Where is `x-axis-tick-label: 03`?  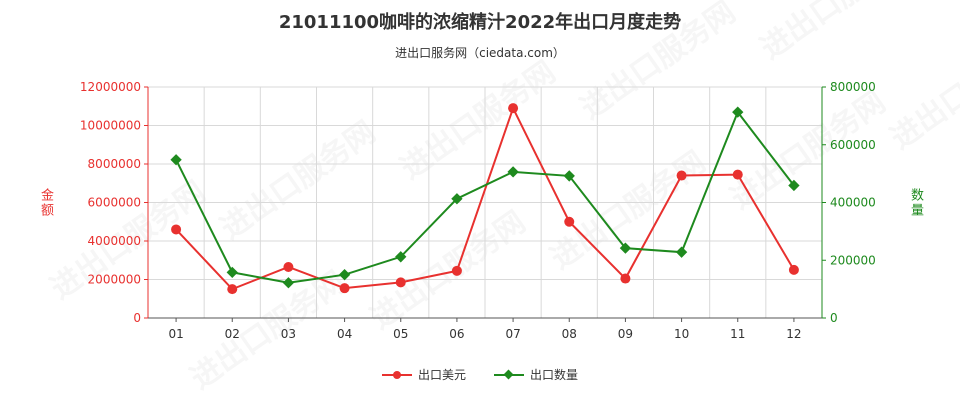
x-axis-tick-label: 03 is located at coordinates (288, 334).